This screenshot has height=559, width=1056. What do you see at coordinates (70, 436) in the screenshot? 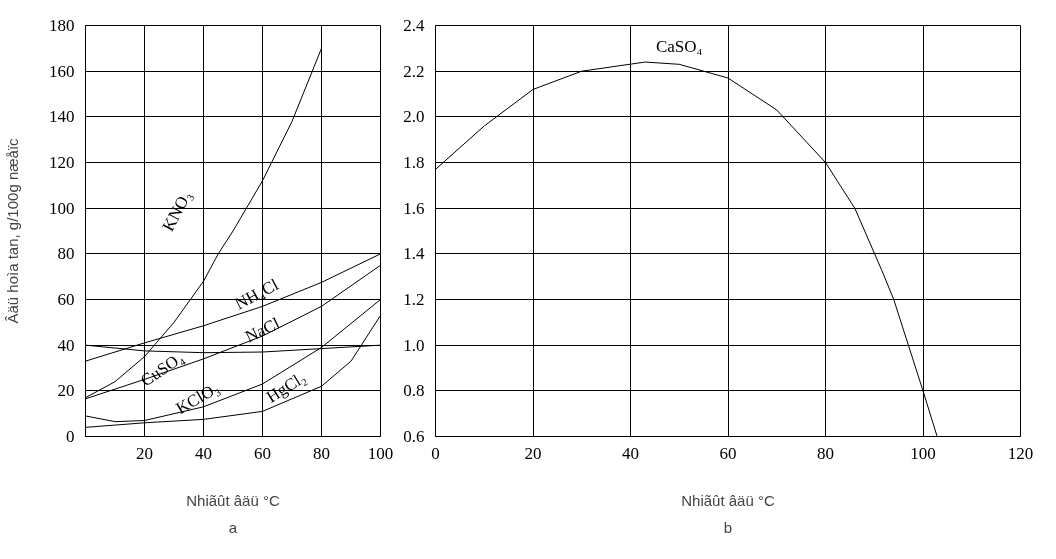
I see `y-tick-label: 0` at bounding box center [70, 436].